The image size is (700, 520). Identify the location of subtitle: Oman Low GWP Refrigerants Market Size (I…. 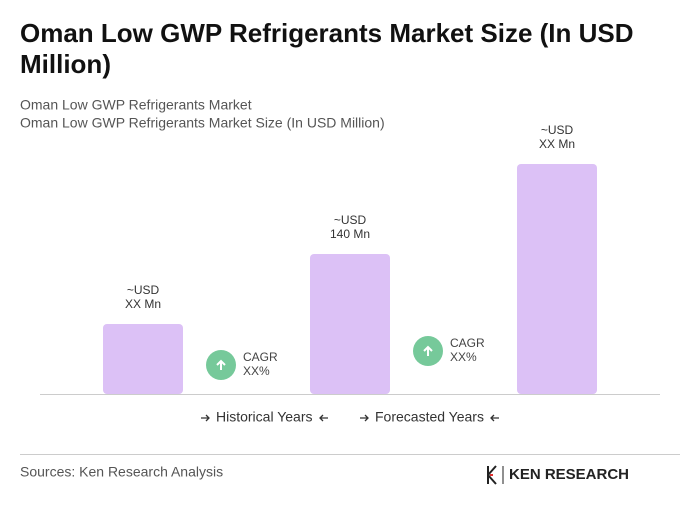
(202, 123).